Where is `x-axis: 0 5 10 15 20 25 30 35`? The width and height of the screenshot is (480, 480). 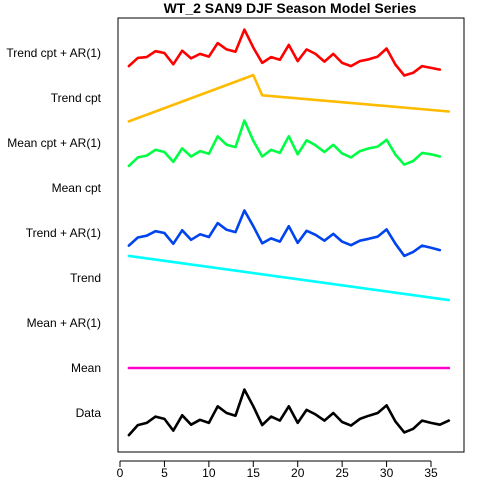 x-axis: 0 5 10 15 20 25 30 35 is located at coordinates (277, 470).